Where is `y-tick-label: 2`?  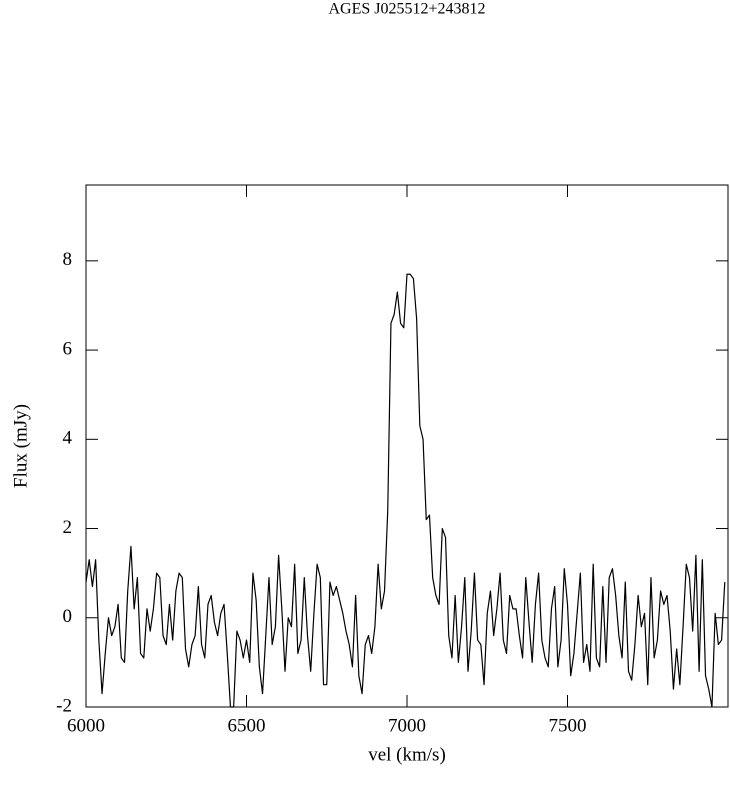
y-tick-label: 2 is located at coordinates (68, 527).